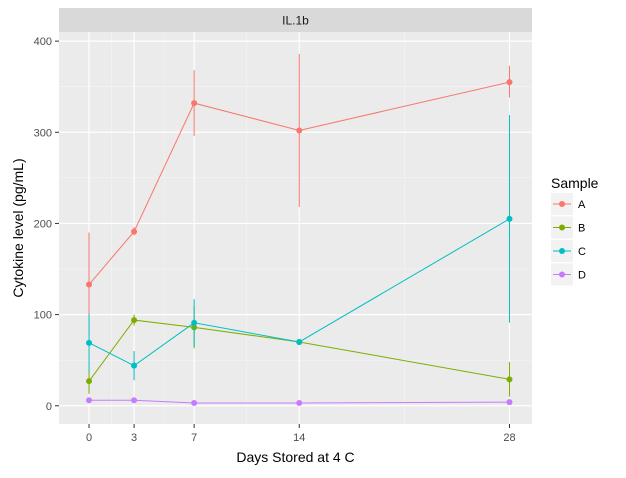 This screenshot has height=478, width=626. What do you see at coordinates (89, 438) in the screenshot?
I see `x-tick-label: 0` at bounding box center [89, 438].